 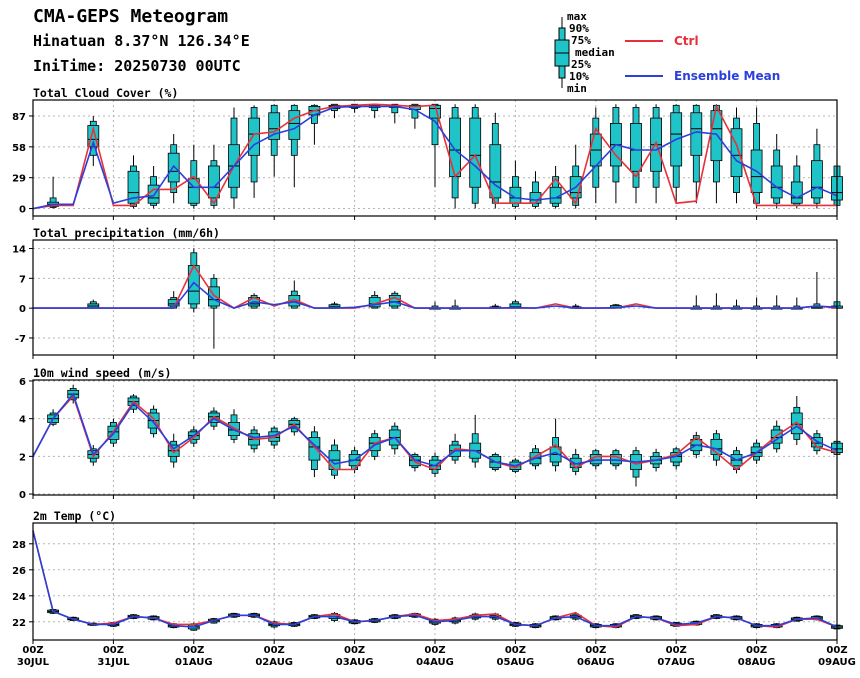 I want to click on legend-max-label: max, so click(x=577, y=16).